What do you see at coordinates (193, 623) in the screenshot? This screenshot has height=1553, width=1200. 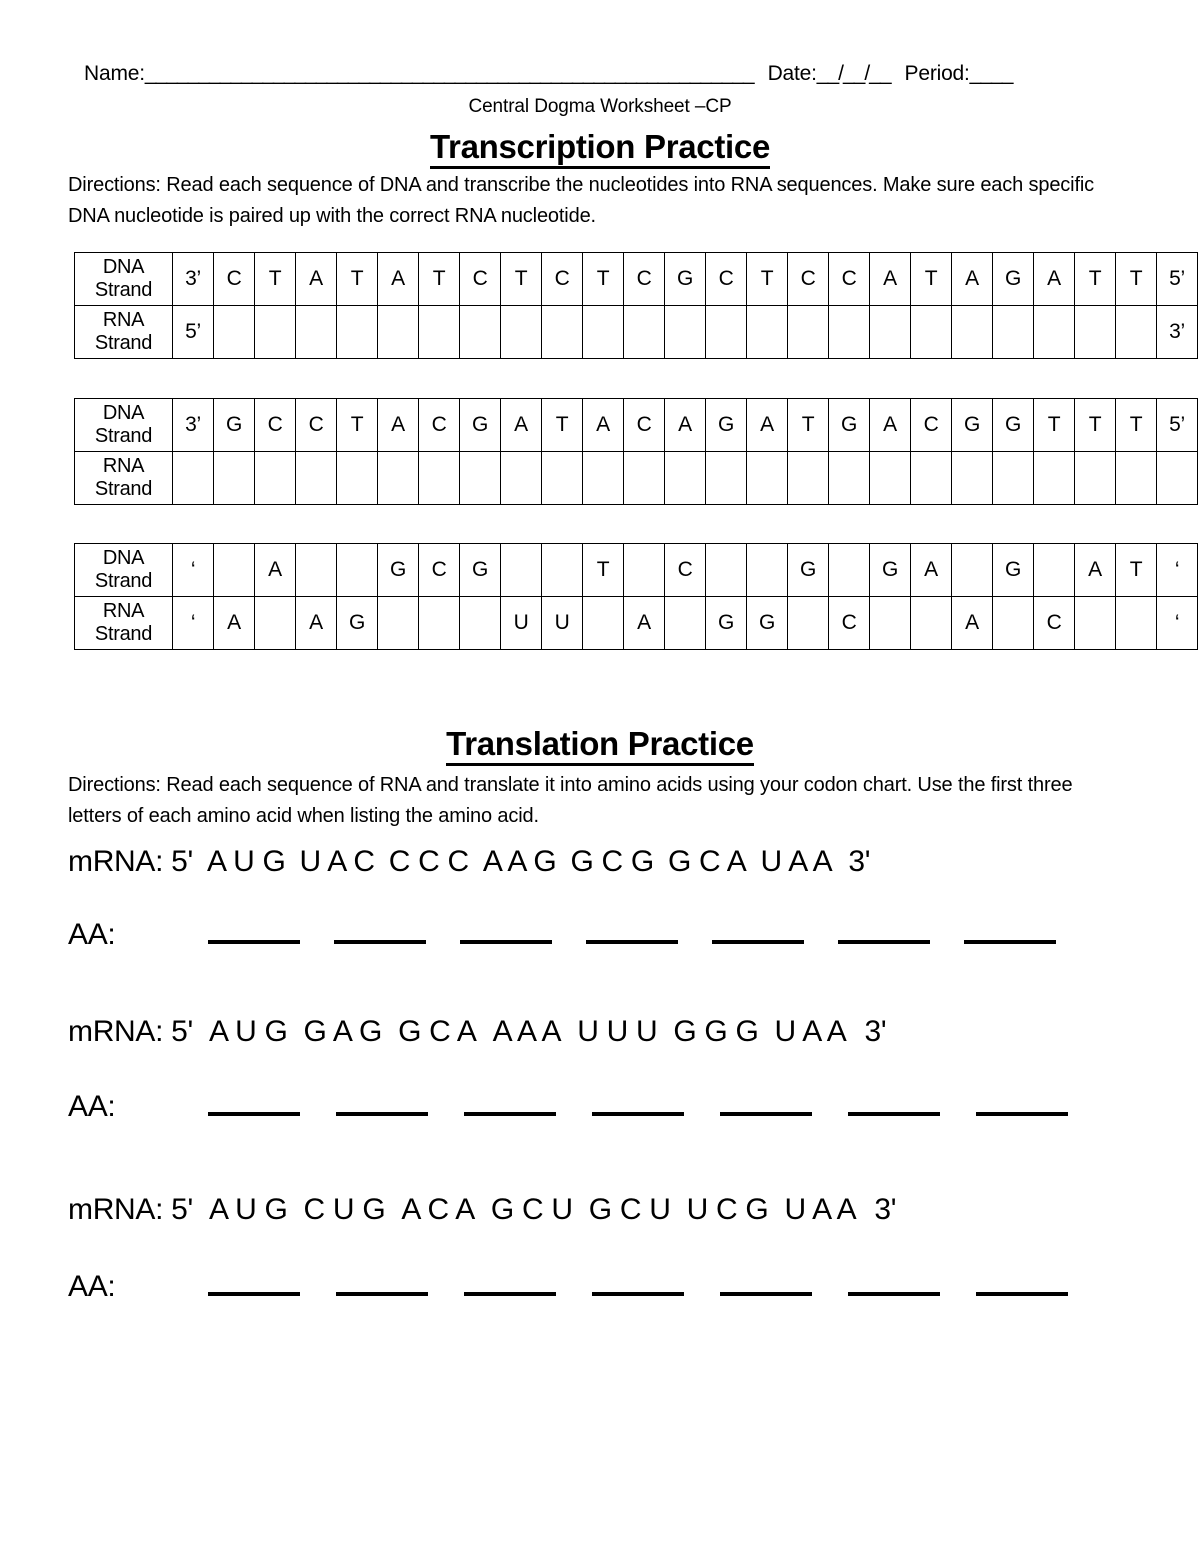 I see `rna-end-marker: ‘` at bounding box center [193, 623].